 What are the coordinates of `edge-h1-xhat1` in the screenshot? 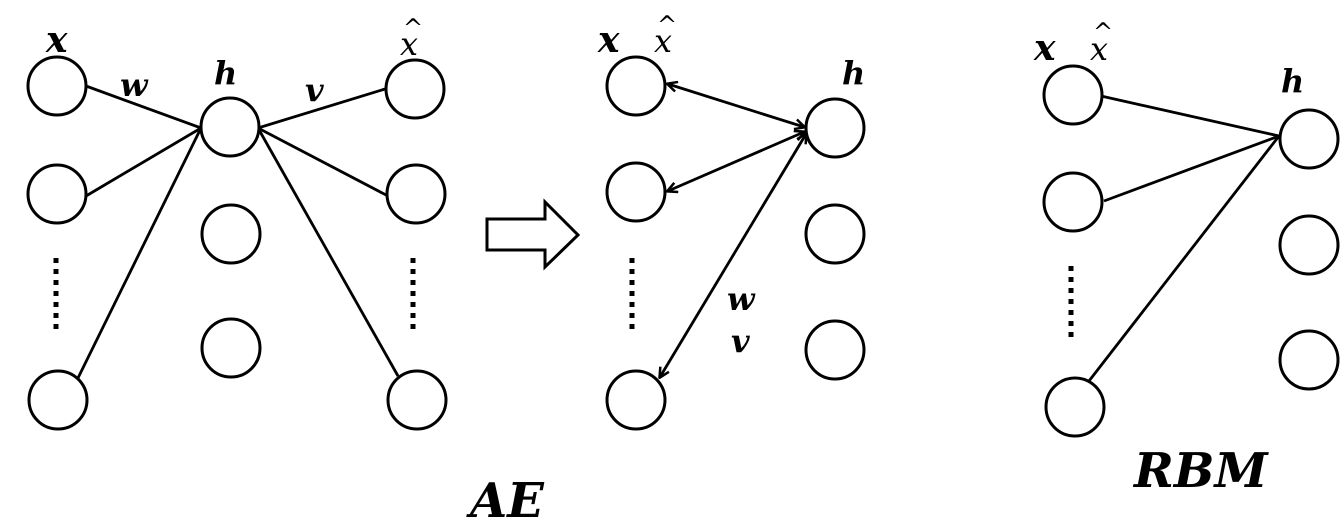 It's located at (321, 108).